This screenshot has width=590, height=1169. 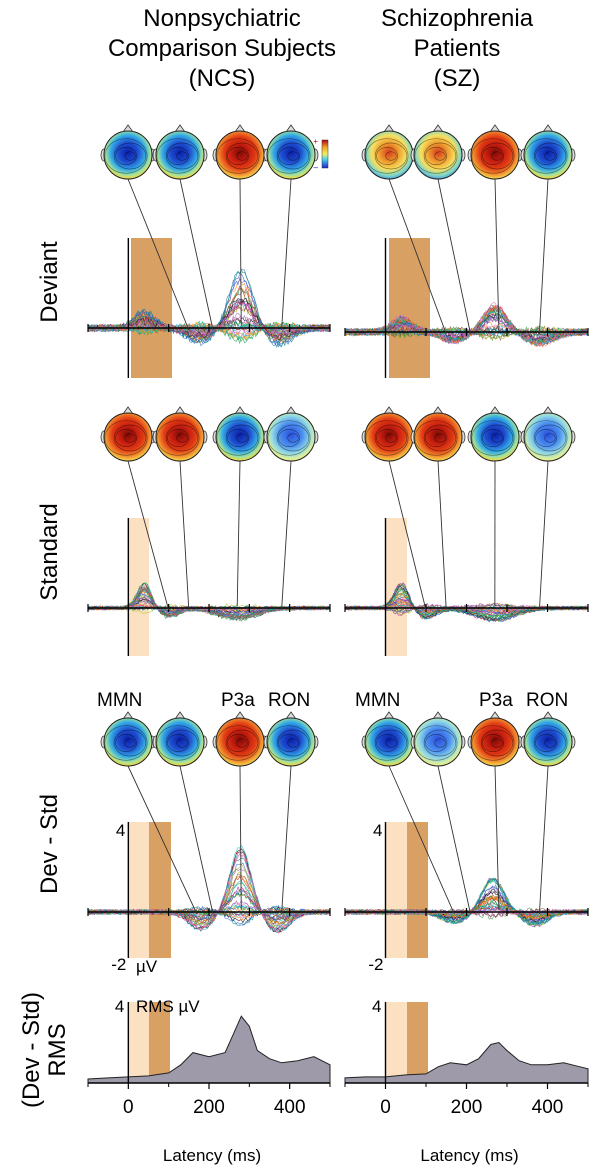 I want to click on standard-window-ncs, so click(x=138, y=587).